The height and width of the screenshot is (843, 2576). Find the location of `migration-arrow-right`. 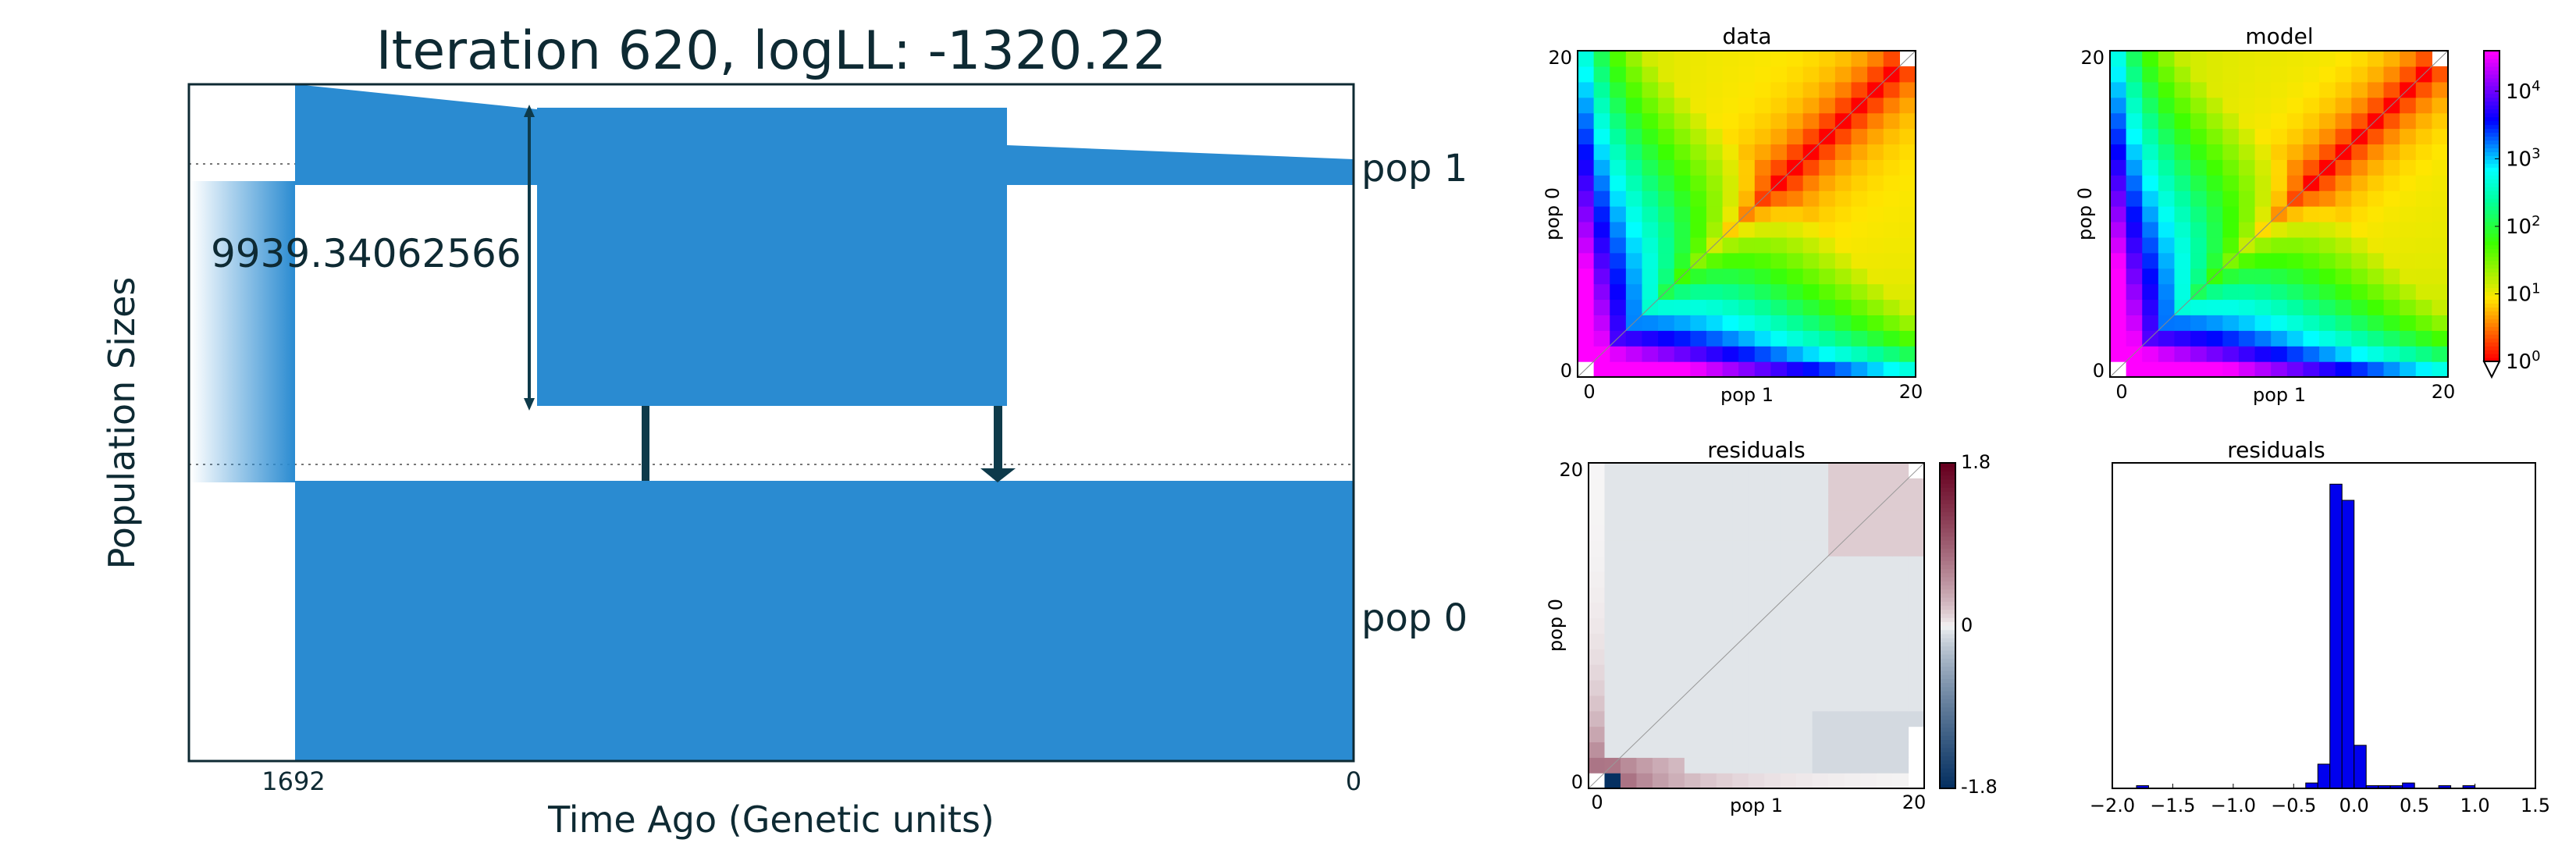

migration-arrow-right is located at coordinates (998, 438).